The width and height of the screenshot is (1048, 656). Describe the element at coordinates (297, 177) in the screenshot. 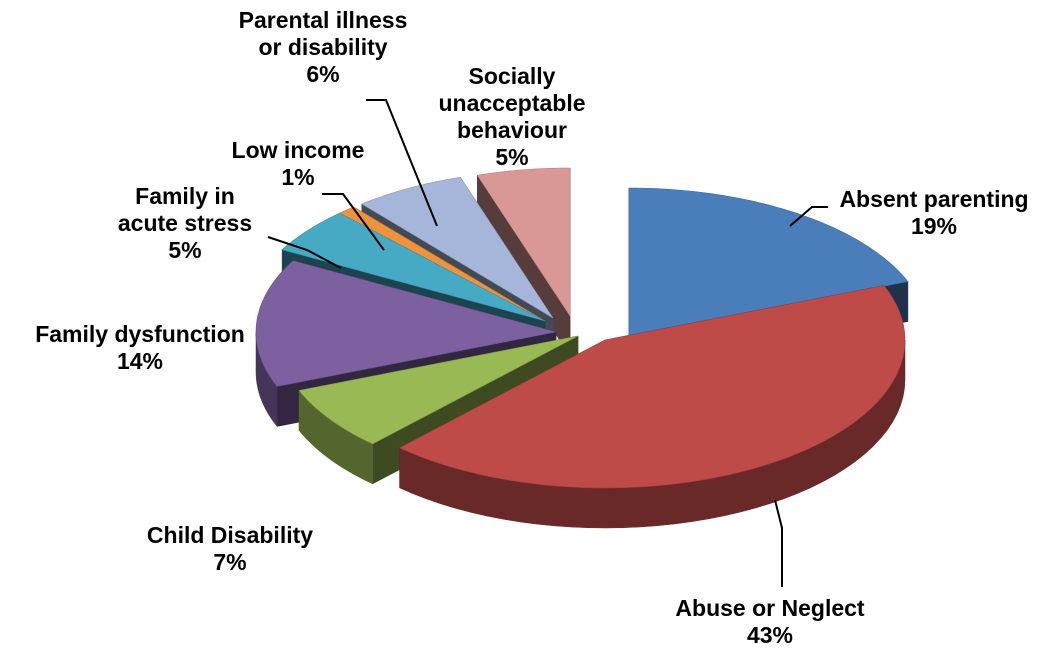

I see `slice-value-label: 1%` at that location.